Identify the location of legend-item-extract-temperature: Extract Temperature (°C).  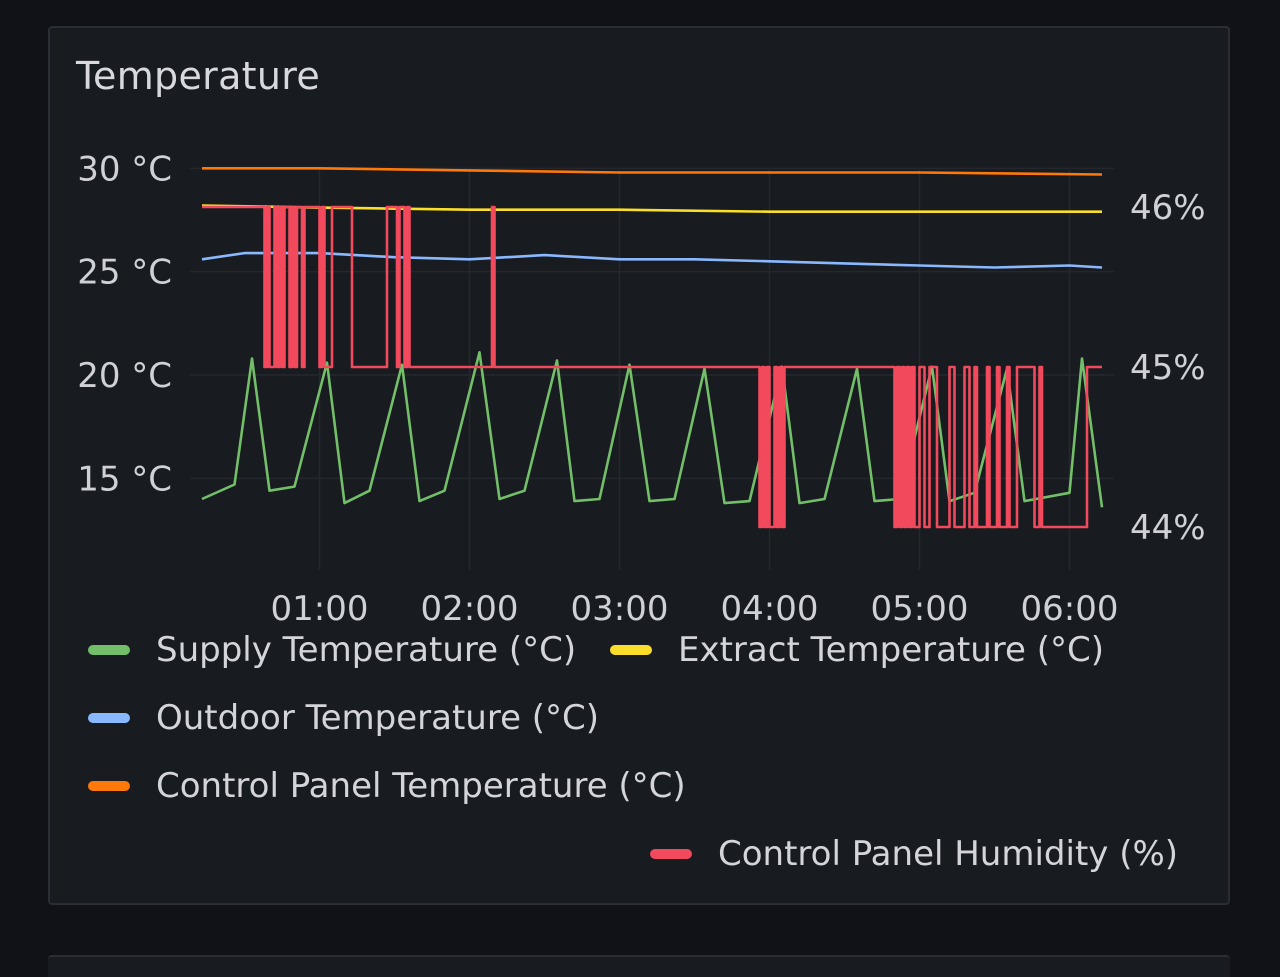
(857, 650).